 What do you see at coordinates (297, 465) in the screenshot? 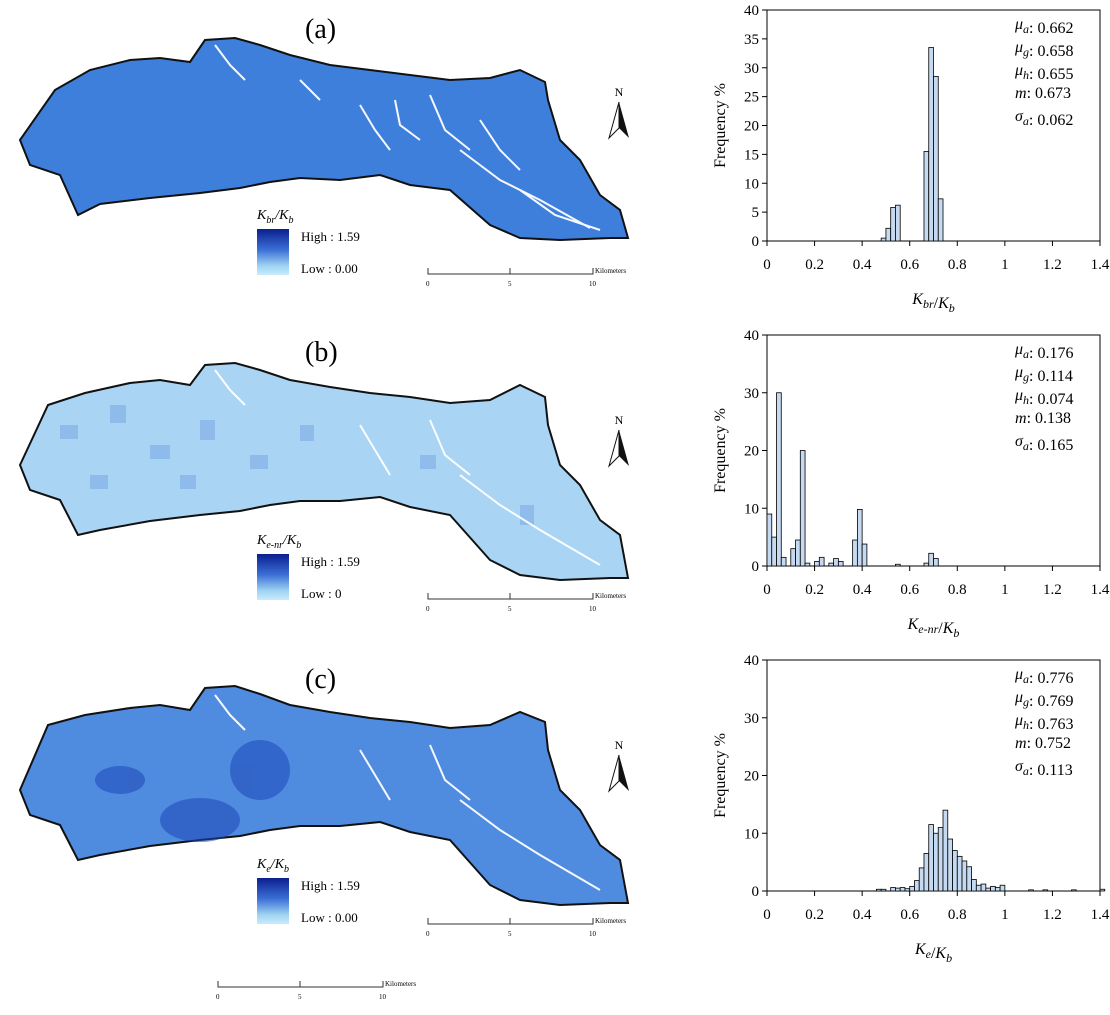
I see `field-parcels` at bounding box center [297, 465].